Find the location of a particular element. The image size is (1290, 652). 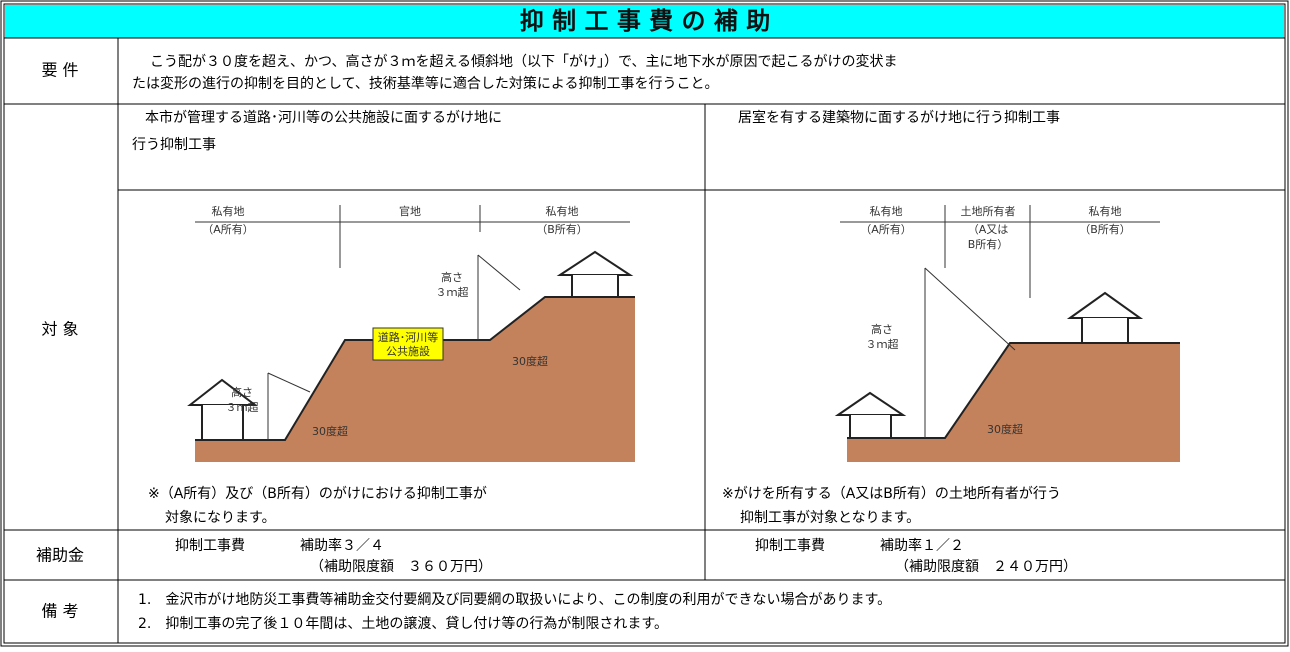

rate: 補助率１／２ is located at coordinates (922, 545).